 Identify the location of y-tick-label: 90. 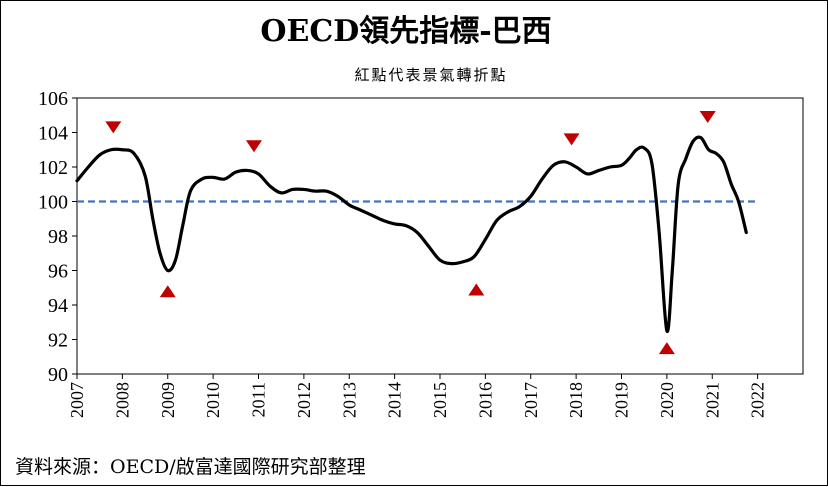
(58, 375).